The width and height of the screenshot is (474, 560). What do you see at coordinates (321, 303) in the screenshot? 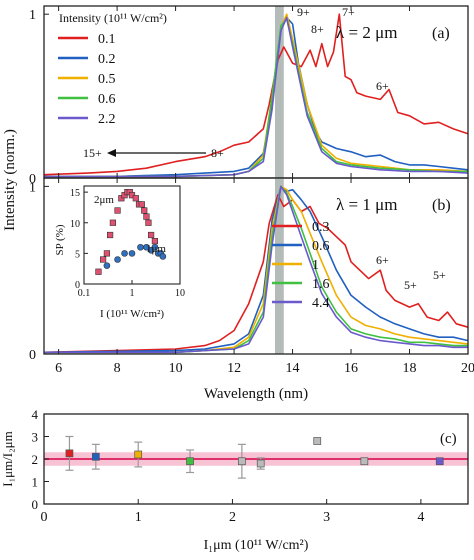
I see `legend-label-4-4: 4.4` at bounding box center [321, 303].